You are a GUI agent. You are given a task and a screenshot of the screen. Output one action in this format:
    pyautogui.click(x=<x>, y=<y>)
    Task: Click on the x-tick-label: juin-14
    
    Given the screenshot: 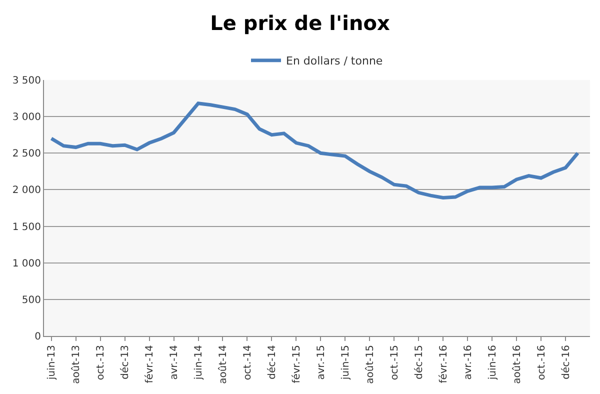 What is the action you would take?
    pyautogui.click(x=199, y=363)
    